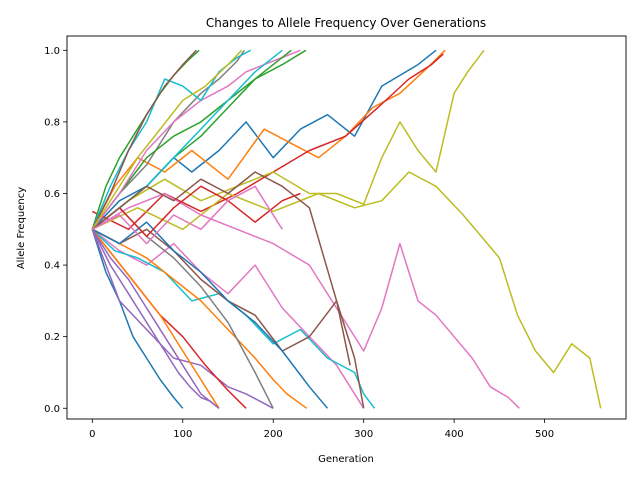  What do you see at coordinates (454, 434) in the screenshot?
I see `x-tick-label: 400` at bounding box center [454, 434].